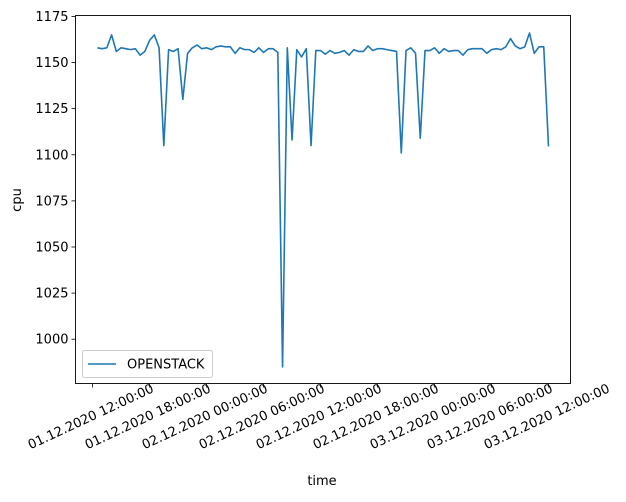 The width and height of the screenshot is (626, 502). What do you see at coordinates (51, 247) in the screenshot?
I see `y-tick-label: 1050` at bounding box center [51, 247].